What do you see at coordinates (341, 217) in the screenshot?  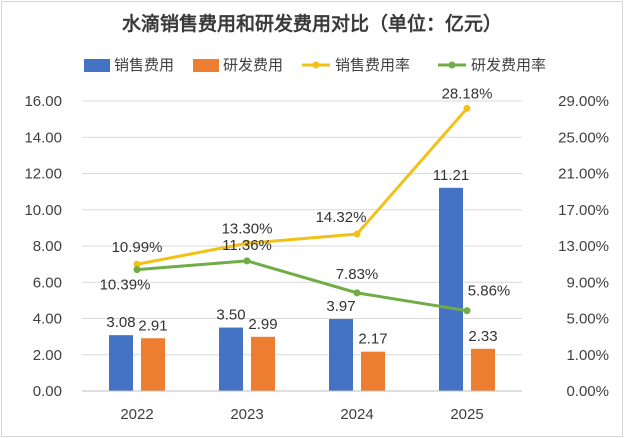 I see `line-value-label: 14.32%` at bounding box center [341, 217].